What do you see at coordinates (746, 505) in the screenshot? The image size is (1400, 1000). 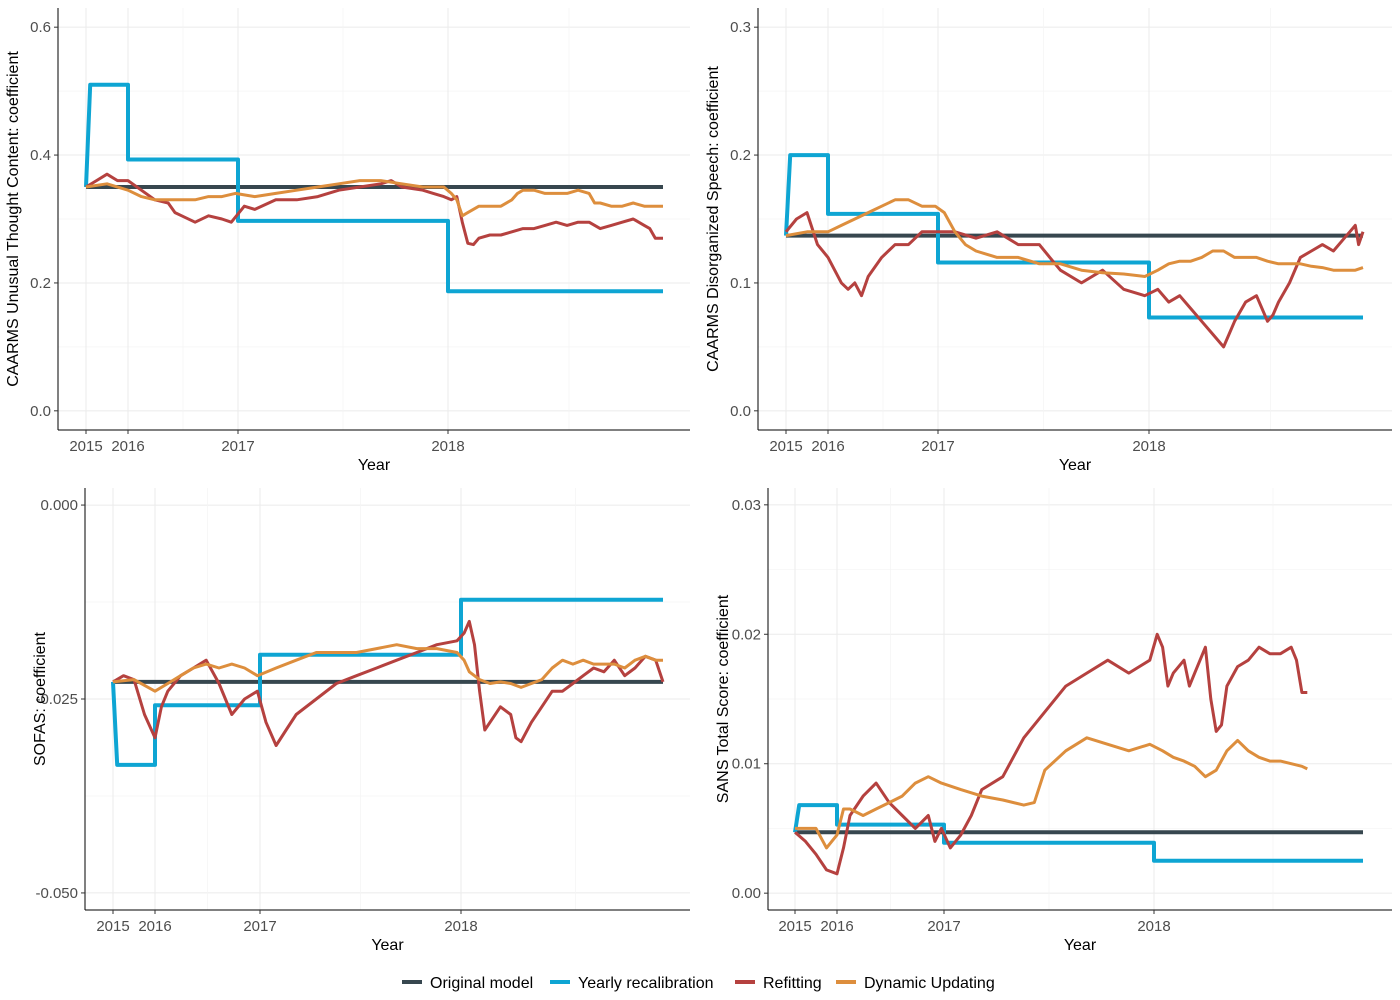 I see `y-tick-label: 0.03` at bounding box center [746, 505].